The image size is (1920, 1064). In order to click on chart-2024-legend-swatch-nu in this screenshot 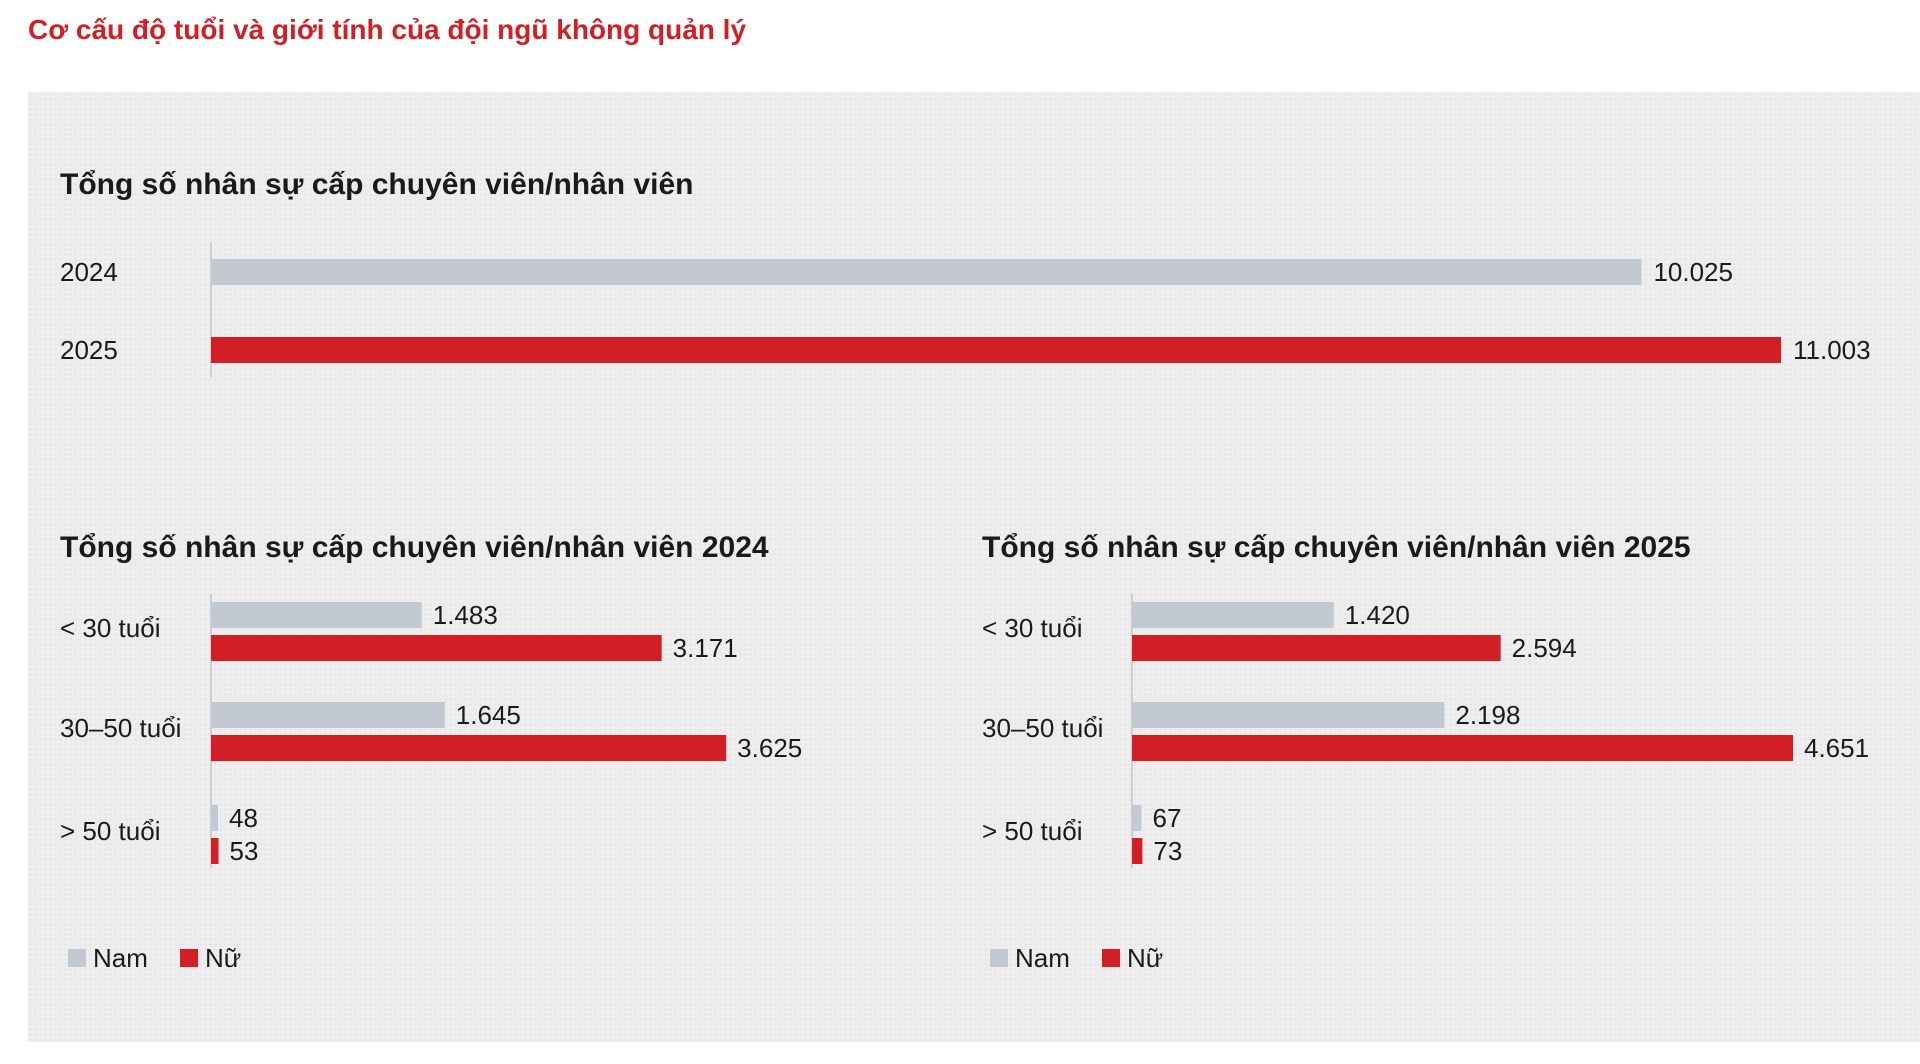, I will do `click(189, 958)`.